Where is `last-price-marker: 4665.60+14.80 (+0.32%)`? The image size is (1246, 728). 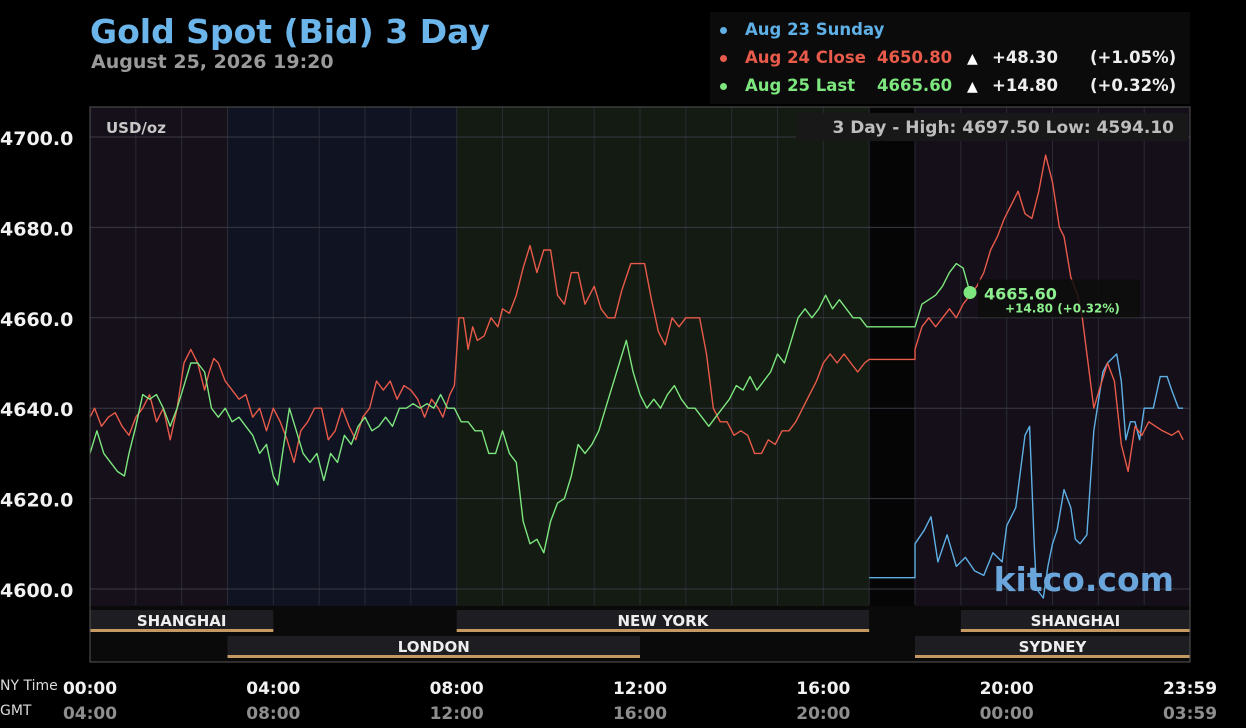
last-price-marker: 4665.60+14.80 (+0.32%) is located at coordinates (1051, 298).